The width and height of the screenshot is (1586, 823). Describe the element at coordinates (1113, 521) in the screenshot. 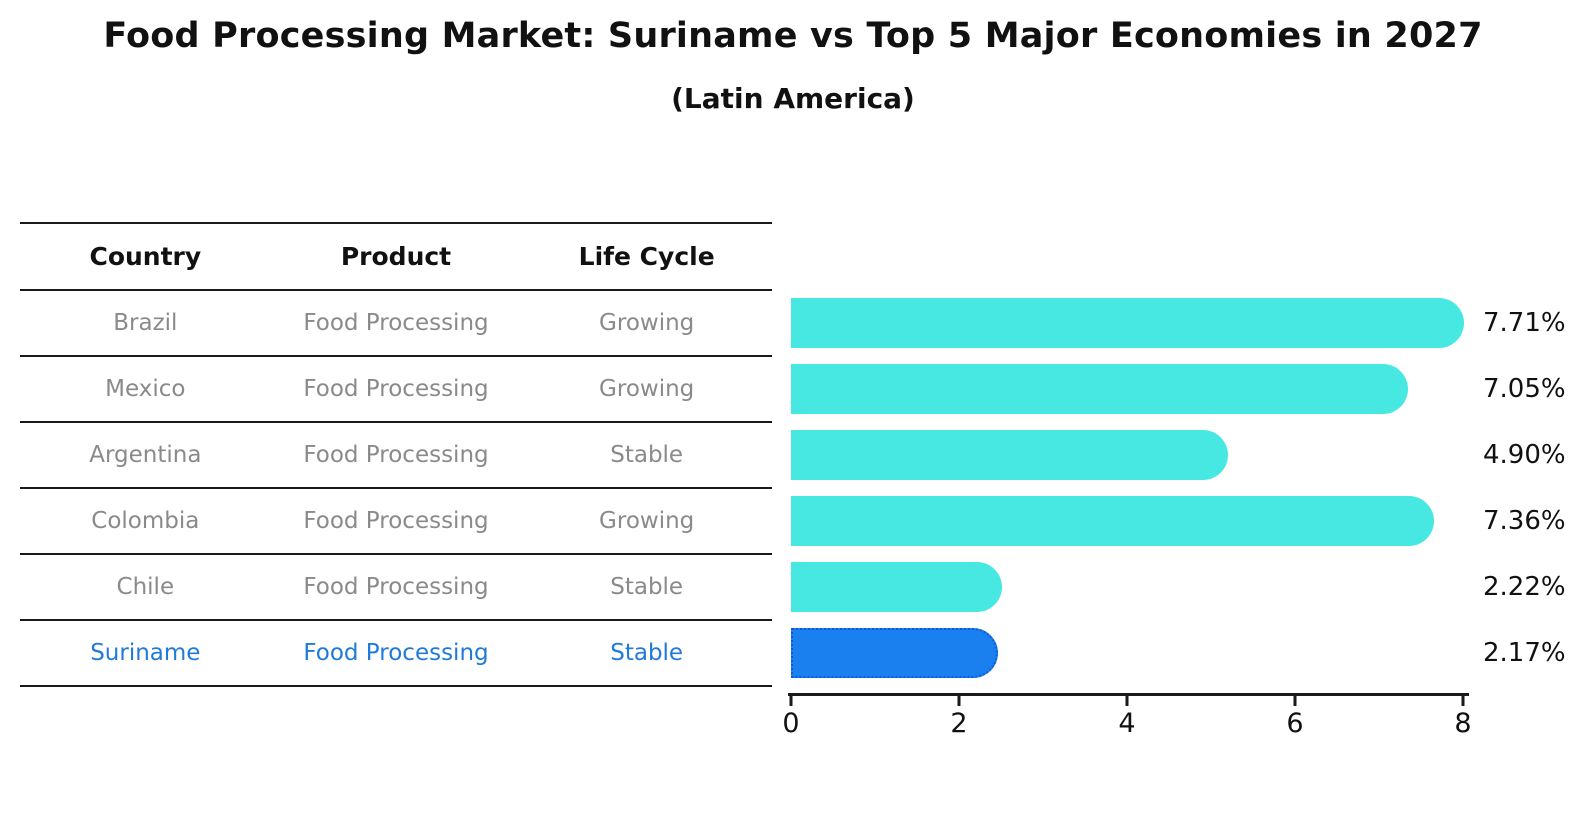

I see `bar-colombia` at that location.